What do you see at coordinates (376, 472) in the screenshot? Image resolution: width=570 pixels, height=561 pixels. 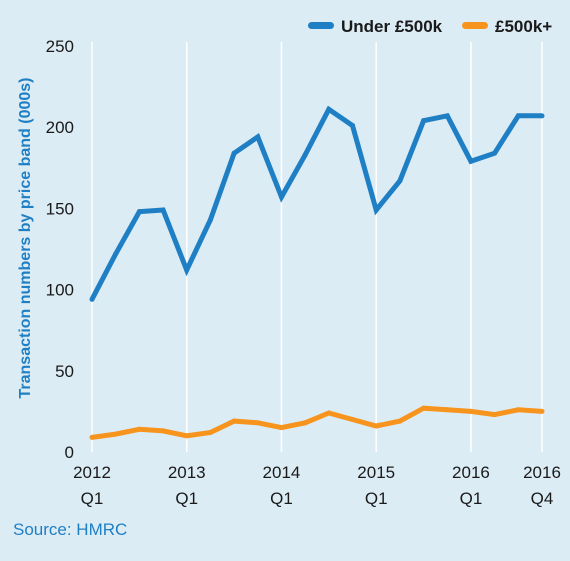 I see `x-tick-year: 2015` at bounding box center [376, 472].